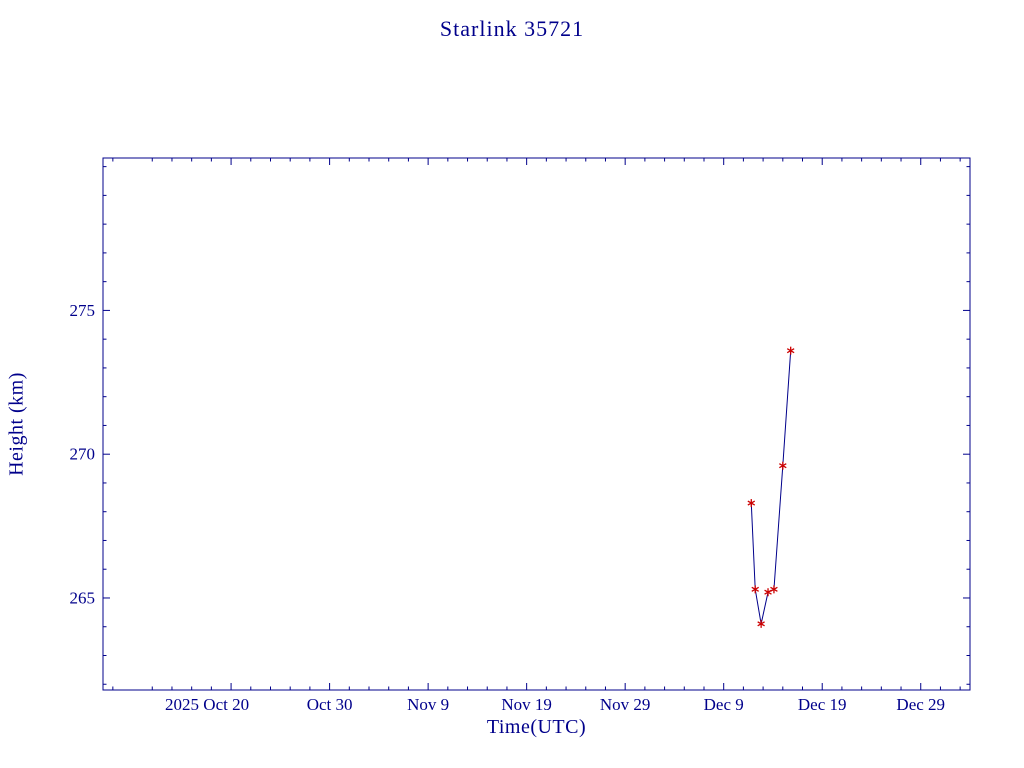 The image size is (1024, 768). Describe the element at coordinates (83, 597) in the screenshot. I see `y-tick-label: 265` at that location.